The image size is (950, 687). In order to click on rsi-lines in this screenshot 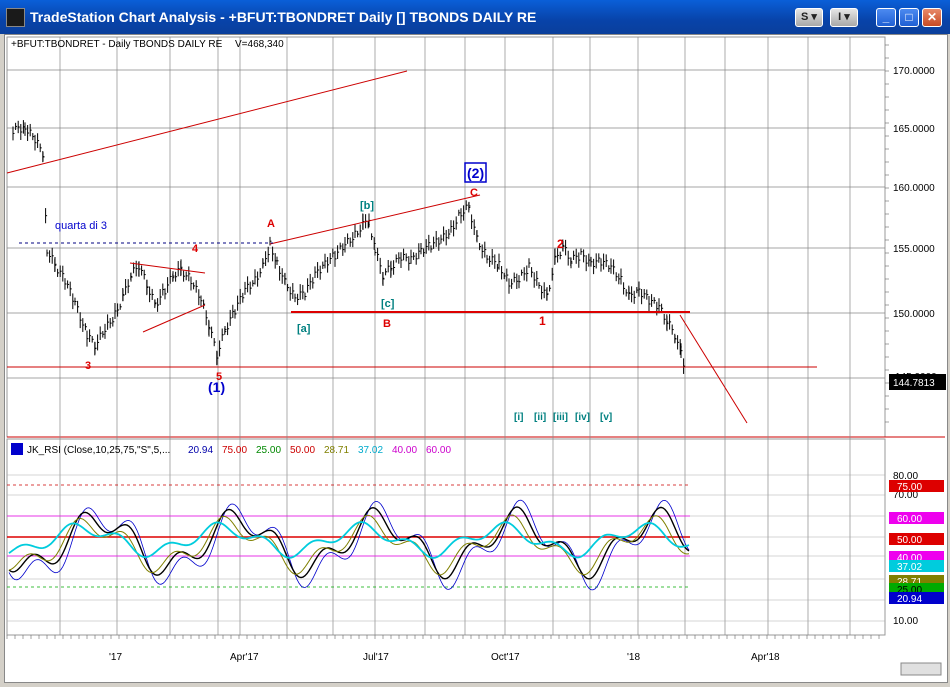, I will do `click(348, 537)`.